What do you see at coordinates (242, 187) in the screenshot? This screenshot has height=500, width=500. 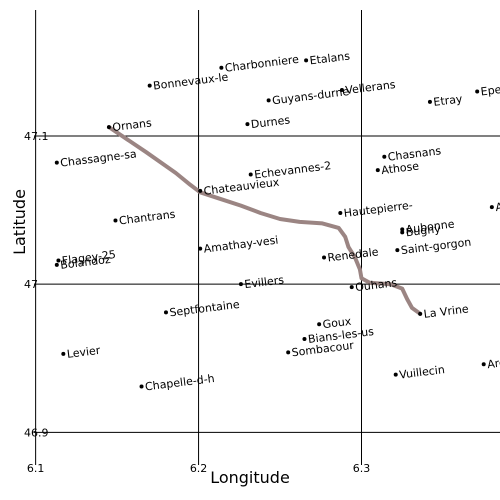 I see `place-label: Chateauvieux` at bounding box center [242, 187].